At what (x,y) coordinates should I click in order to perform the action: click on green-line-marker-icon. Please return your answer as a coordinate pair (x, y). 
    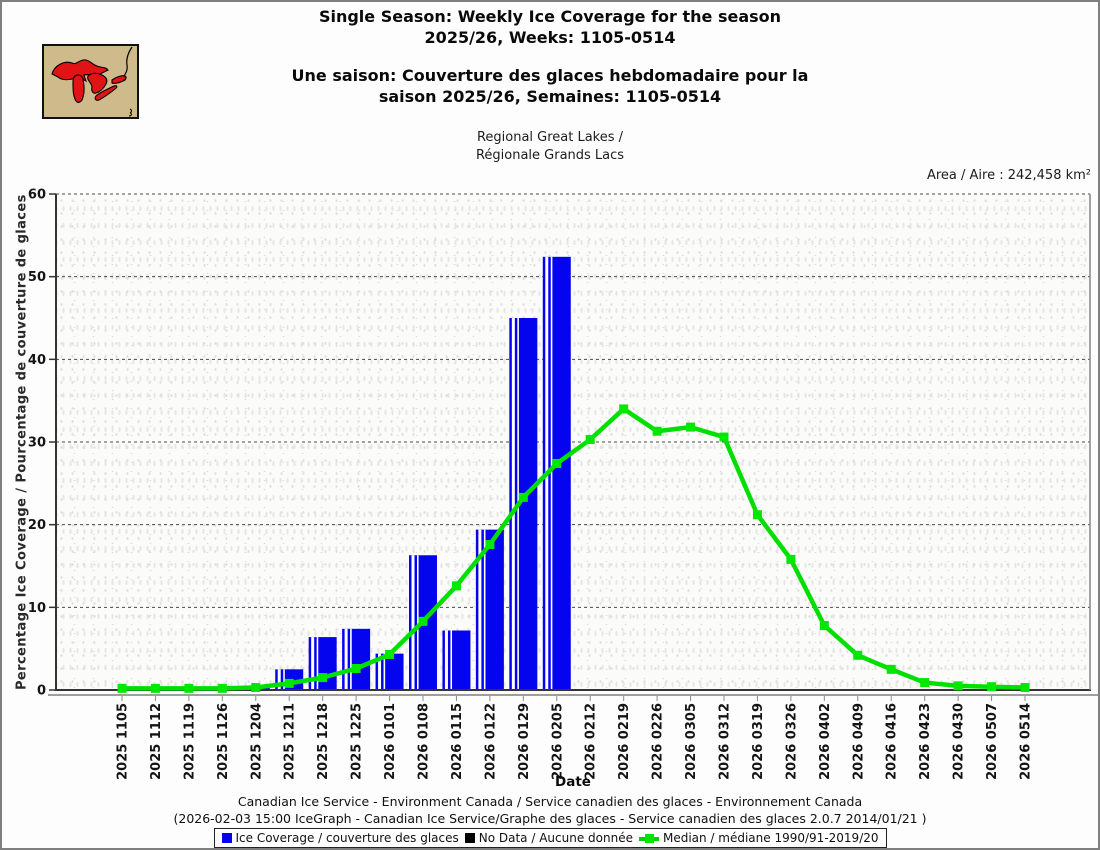
    Looking at the image, I should click on (648, 838).